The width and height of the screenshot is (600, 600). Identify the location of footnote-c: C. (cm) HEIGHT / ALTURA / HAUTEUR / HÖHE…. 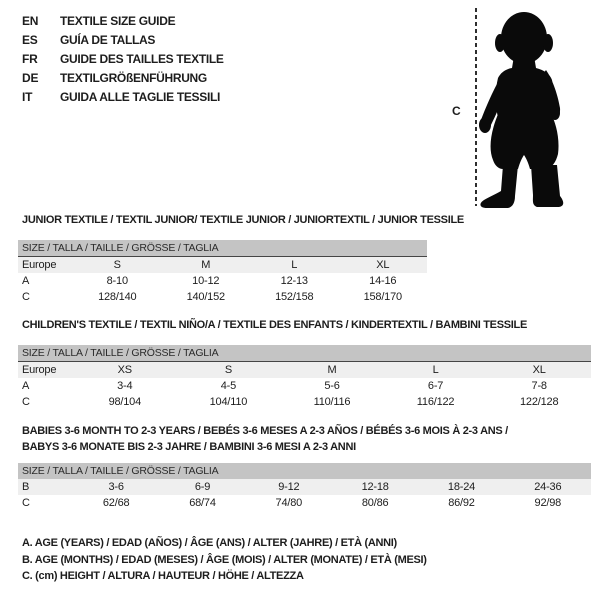
(163, 576).